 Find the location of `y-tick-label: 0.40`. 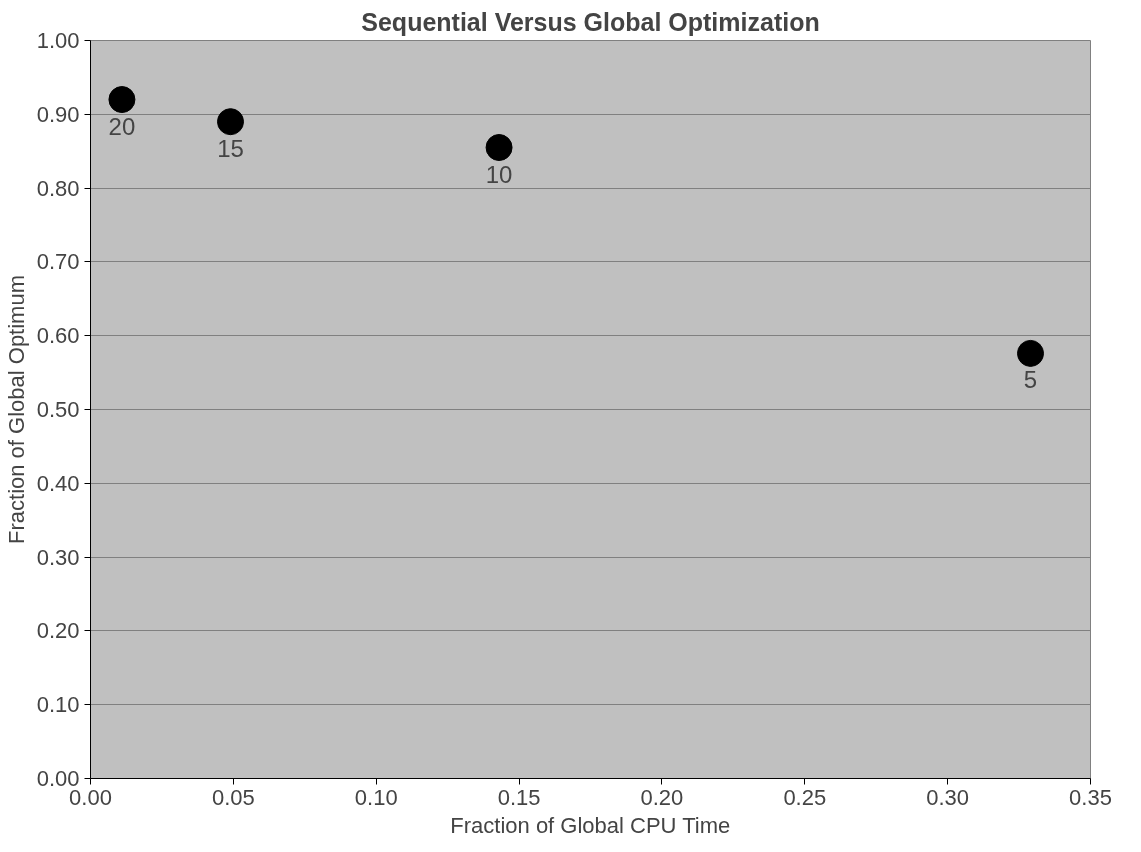

y-tick-label: 0.40 is located at coordinates (58, 483).